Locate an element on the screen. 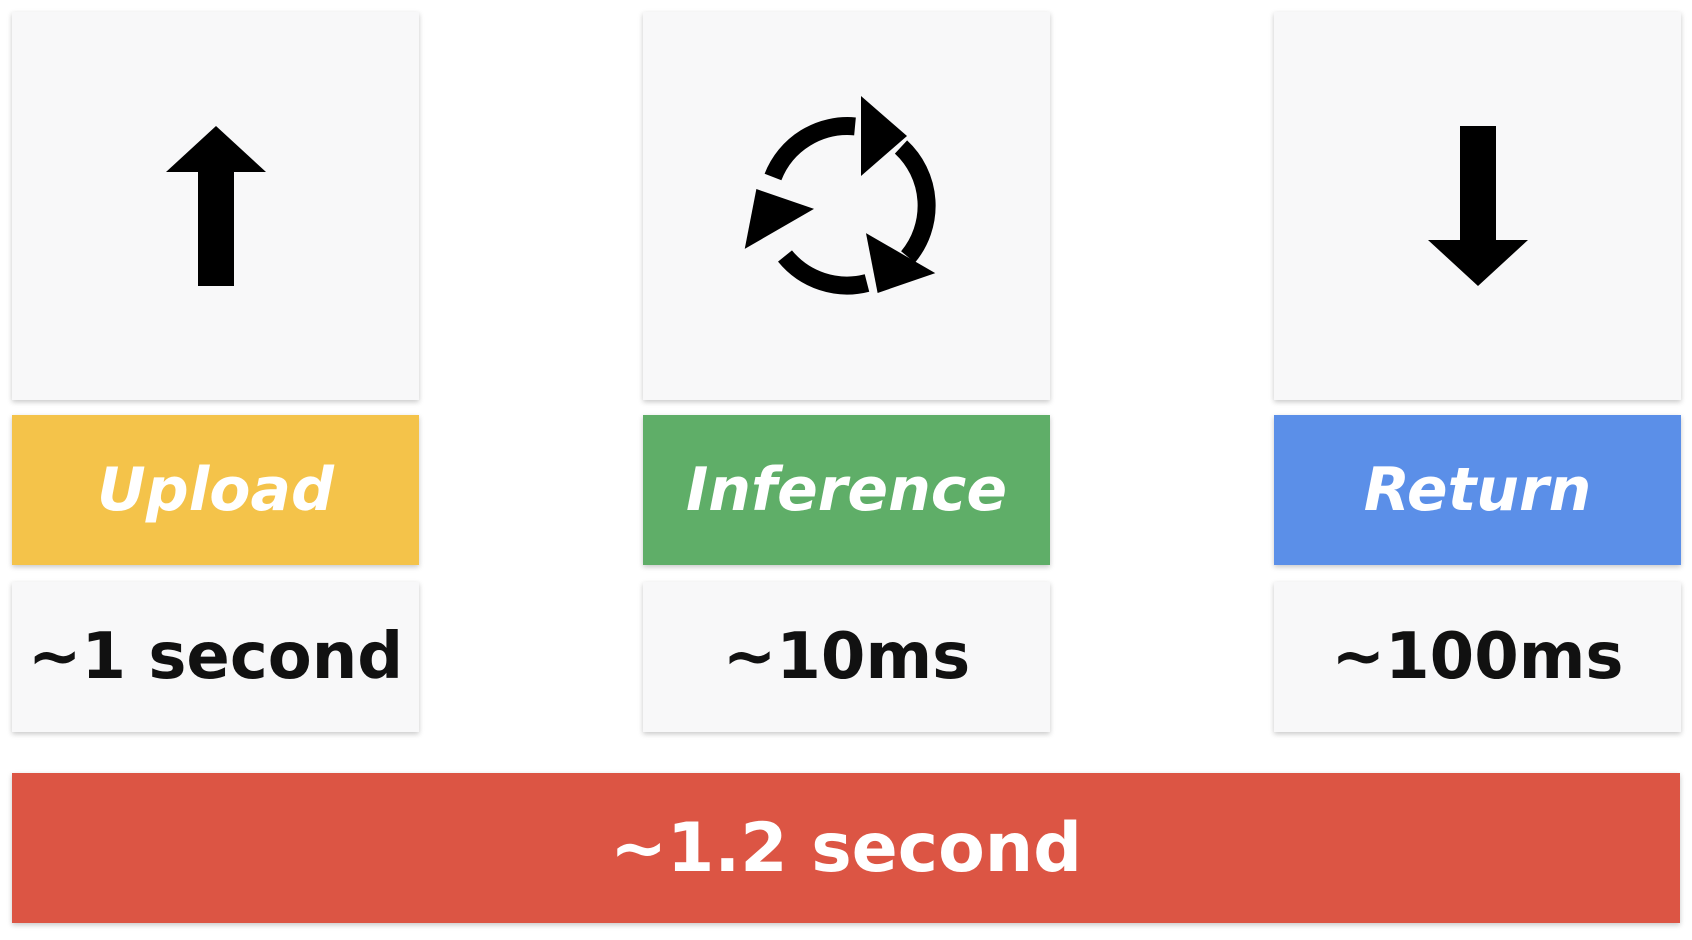  total-time-text: ~1.2 second is located at coordinates (846, 848).